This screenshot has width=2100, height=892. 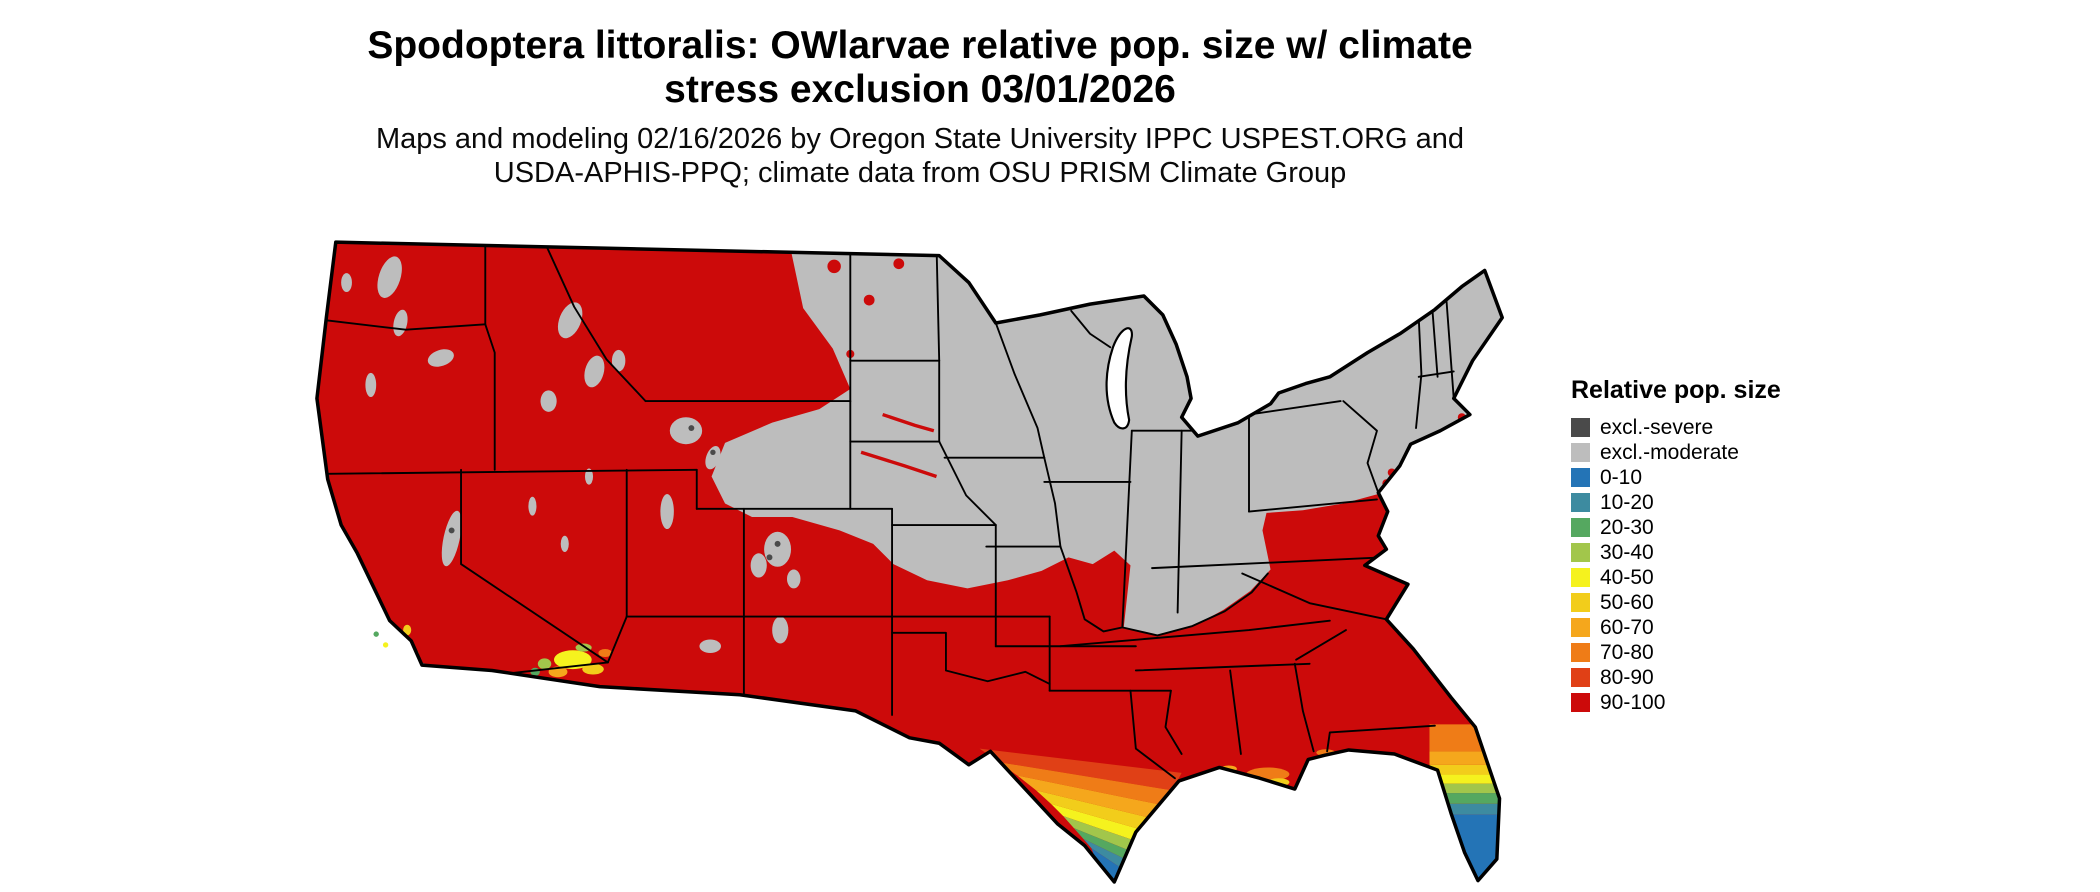 I want to click on lake-michigan, so click(x=1119, y=378).